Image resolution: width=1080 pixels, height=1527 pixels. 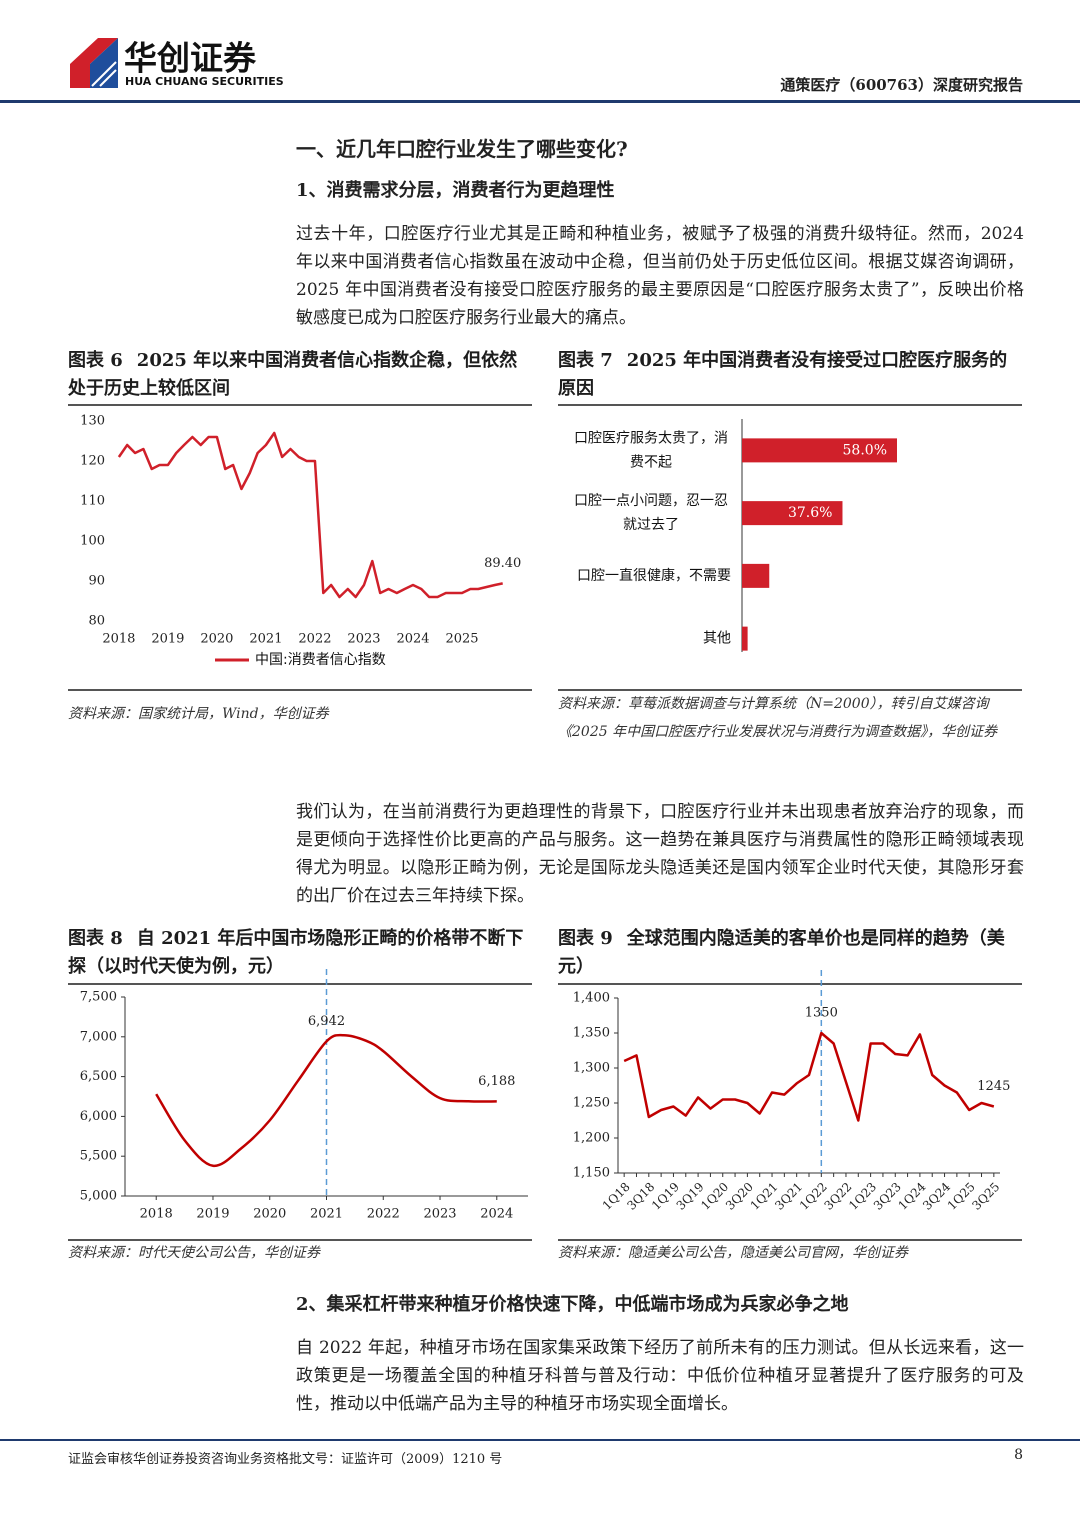 What do you see at coordinates (783, 374) in the screenshot?
I see `figure-title: 2025 年中国消费者没有接受过口腔医疗服务的原因` at bounding box center [783, 374].